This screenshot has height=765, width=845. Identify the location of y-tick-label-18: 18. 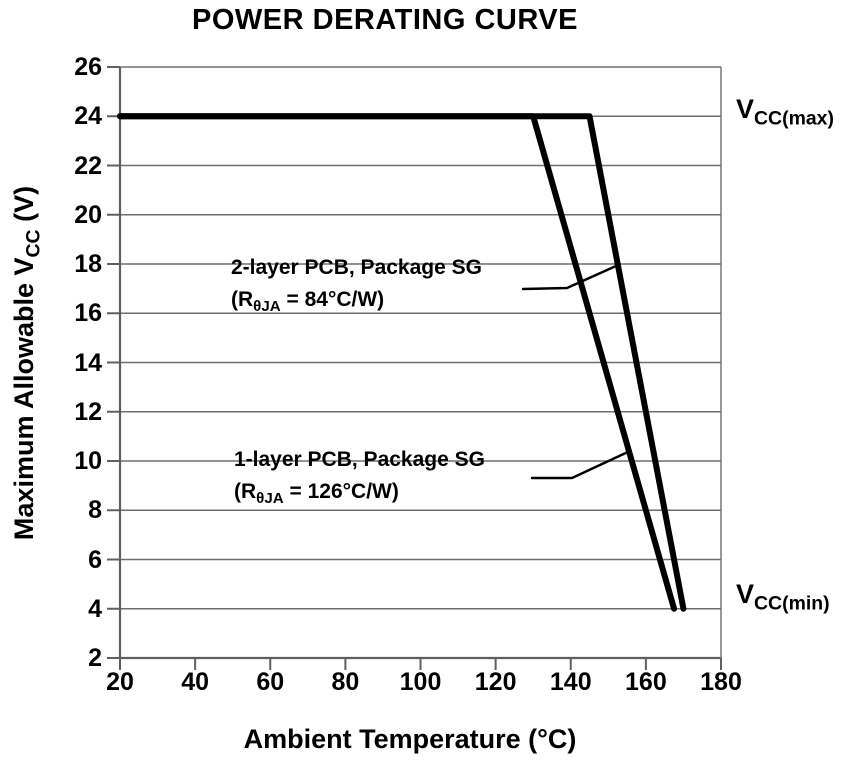
(88, 264).